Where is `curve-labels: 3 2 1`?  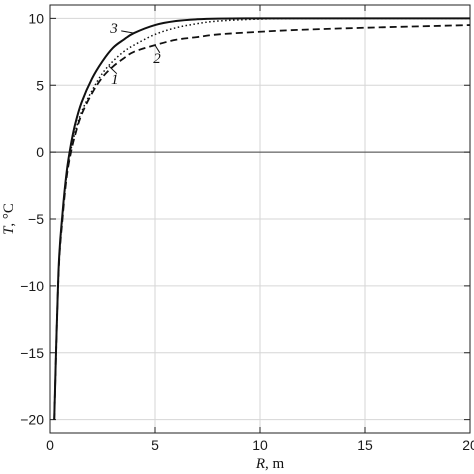 curve-labels: 3 2 1 is located at coordinates (134, 54).